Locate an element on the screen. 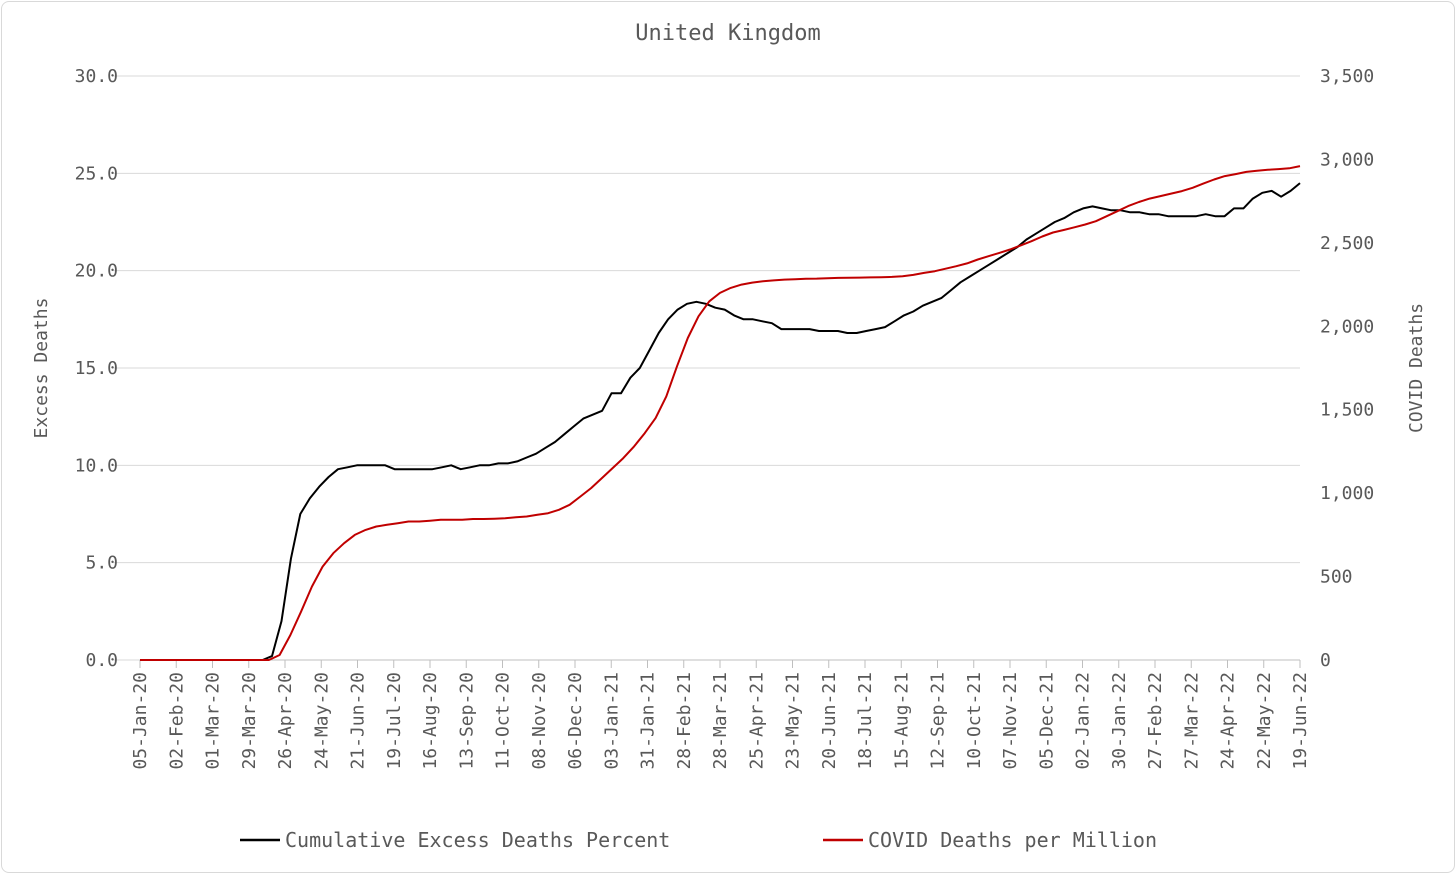 This screenshot has height=874, width=1456. y-tick-label-right: 1,500 is located at coordinates (1347, 410).